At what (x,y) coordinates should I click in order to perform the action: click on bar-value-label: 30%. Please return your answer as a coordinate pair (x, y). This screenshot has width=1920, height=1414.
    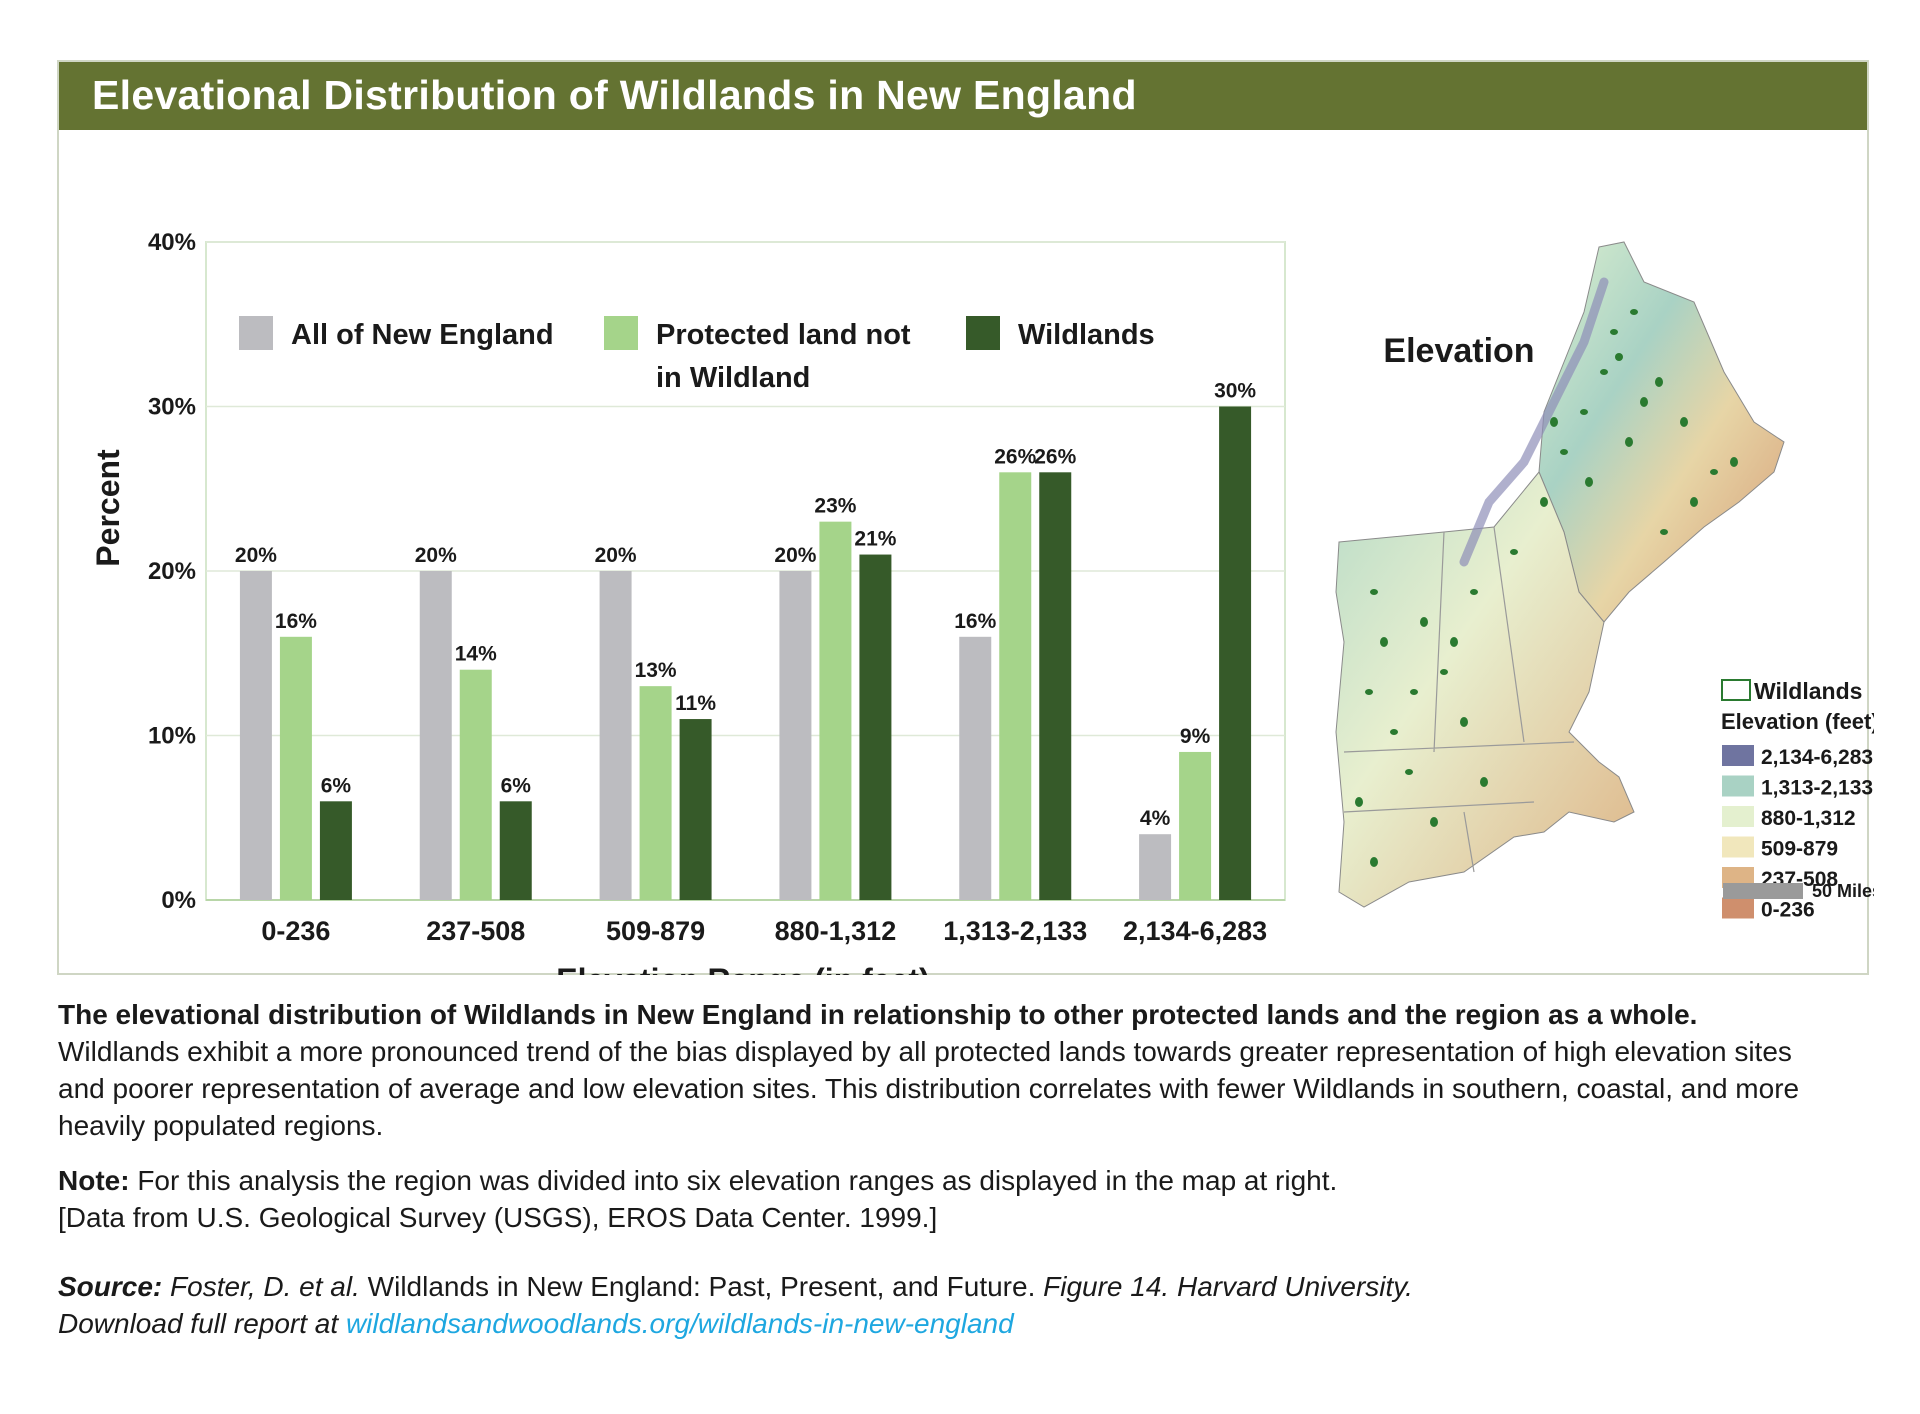
    Looking at the image, I should click on (1235, 391).